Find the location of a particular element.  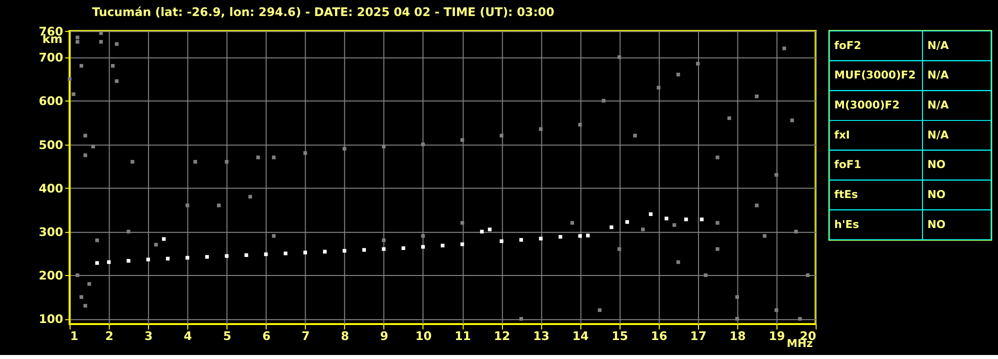

x-tick-label: 5 is located at coordinates (227, 336).